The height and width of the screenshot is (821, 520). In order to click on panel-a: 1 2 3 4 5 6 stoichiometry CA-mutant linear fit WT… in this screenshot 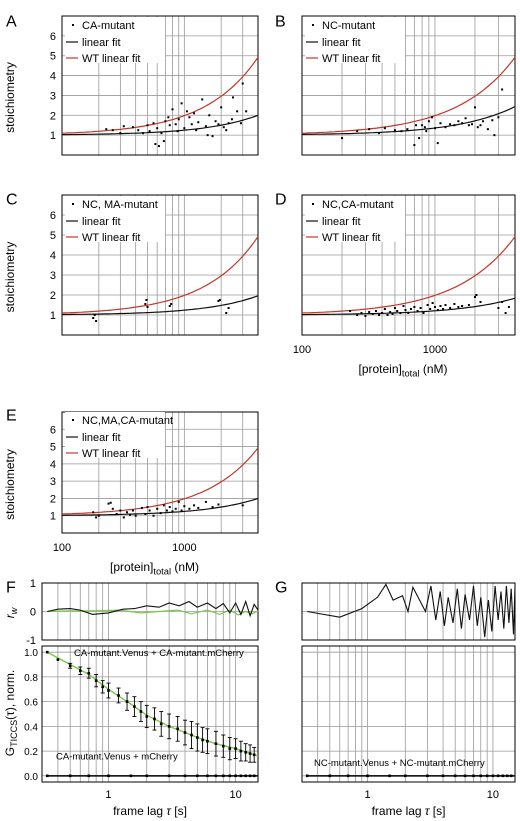, I will do `click(131, 84)`.